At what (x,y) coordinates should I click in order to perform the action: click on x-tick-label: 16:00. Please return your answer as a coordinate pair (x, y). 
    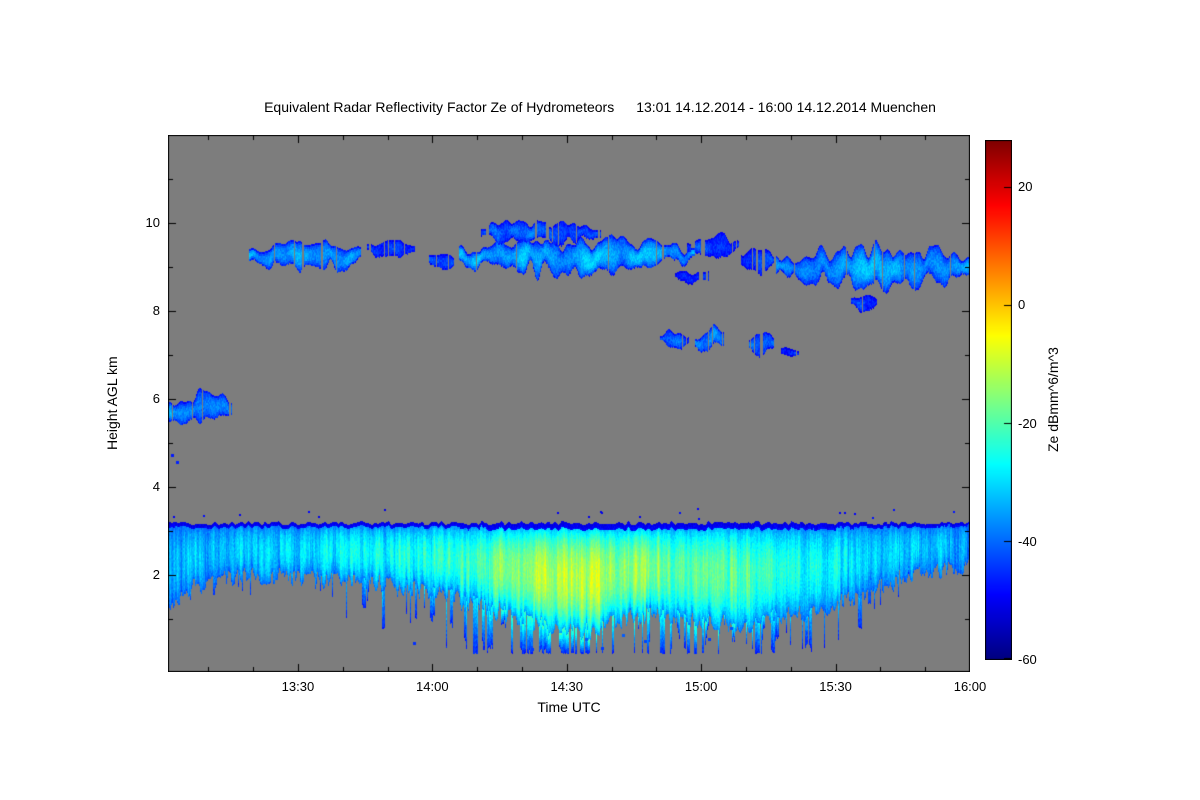
    Looking at the image, I should click on (970, 686).